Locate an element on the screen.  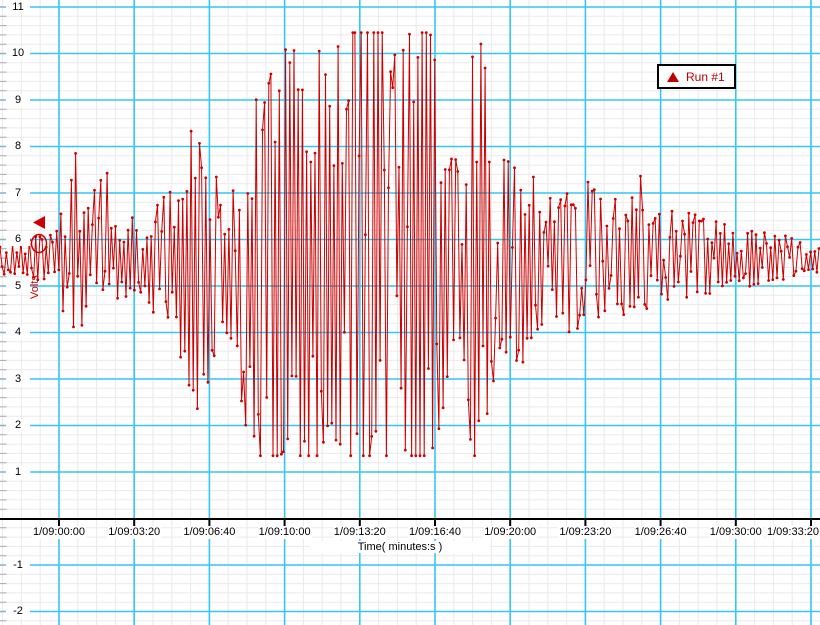
x-tick-label: 1/09:26:40 is located at coordinates (660, 532).